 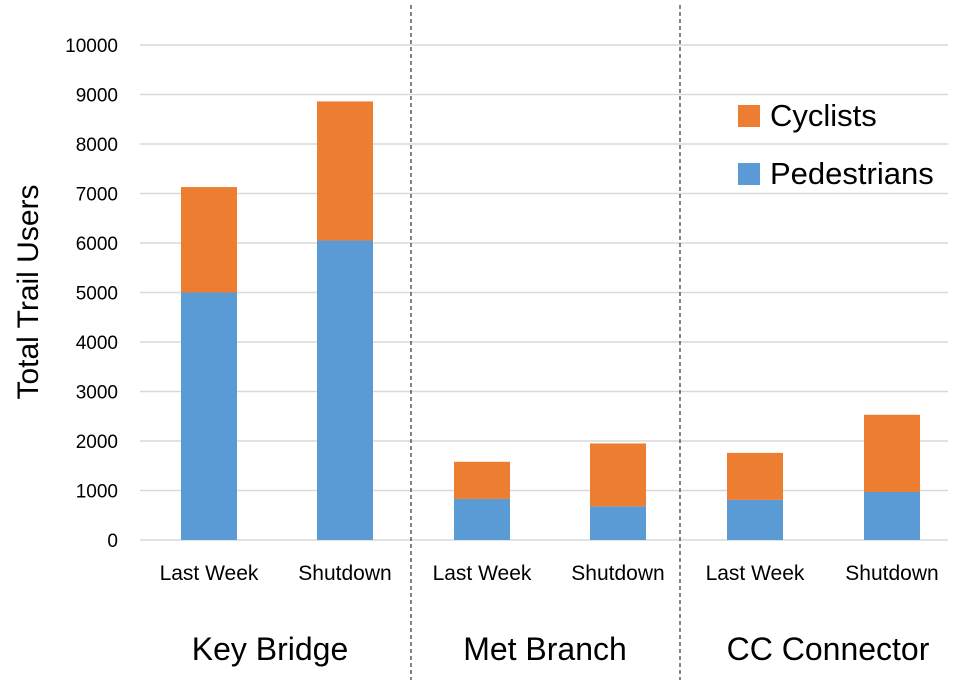 I want to click on y-tick-label: 6000, so click(x=97, y=244).